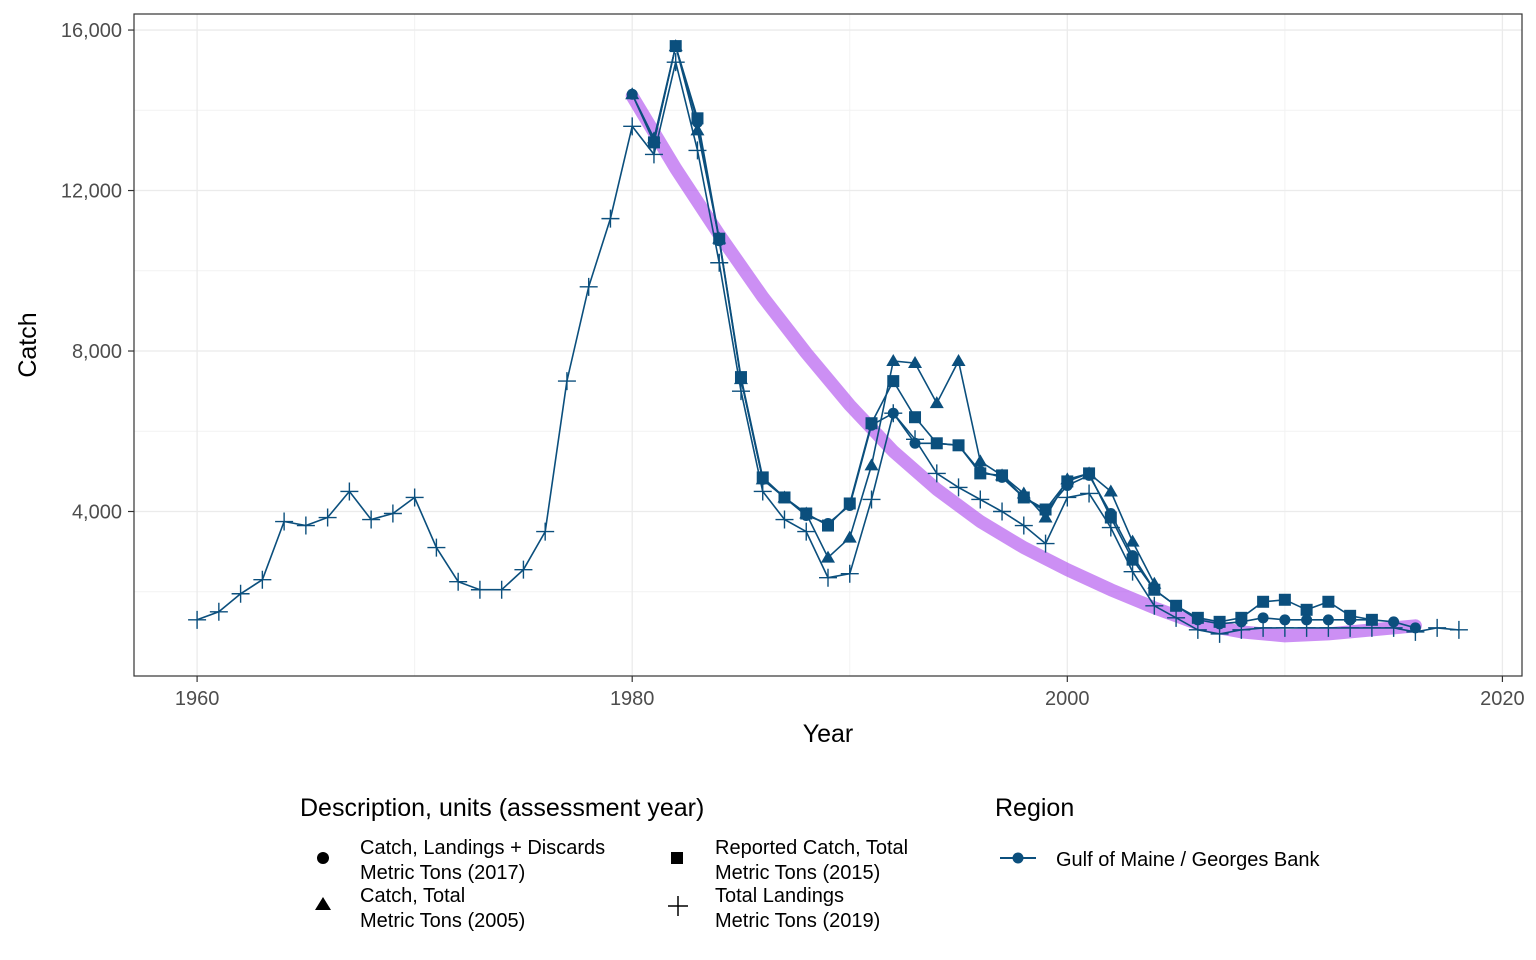 Image resolution: width=1536 pixels, height=960 pixels. I want to click on y-tick-label: 8,000, so click(97, 352).